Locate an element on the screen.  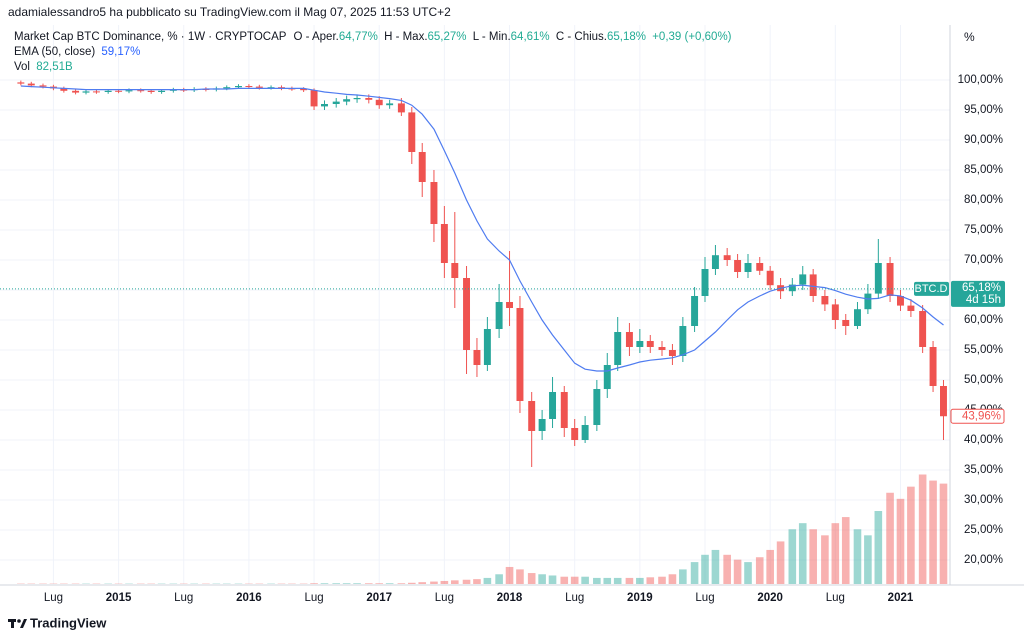
unit-label: % is located at coordinates (969, 37).